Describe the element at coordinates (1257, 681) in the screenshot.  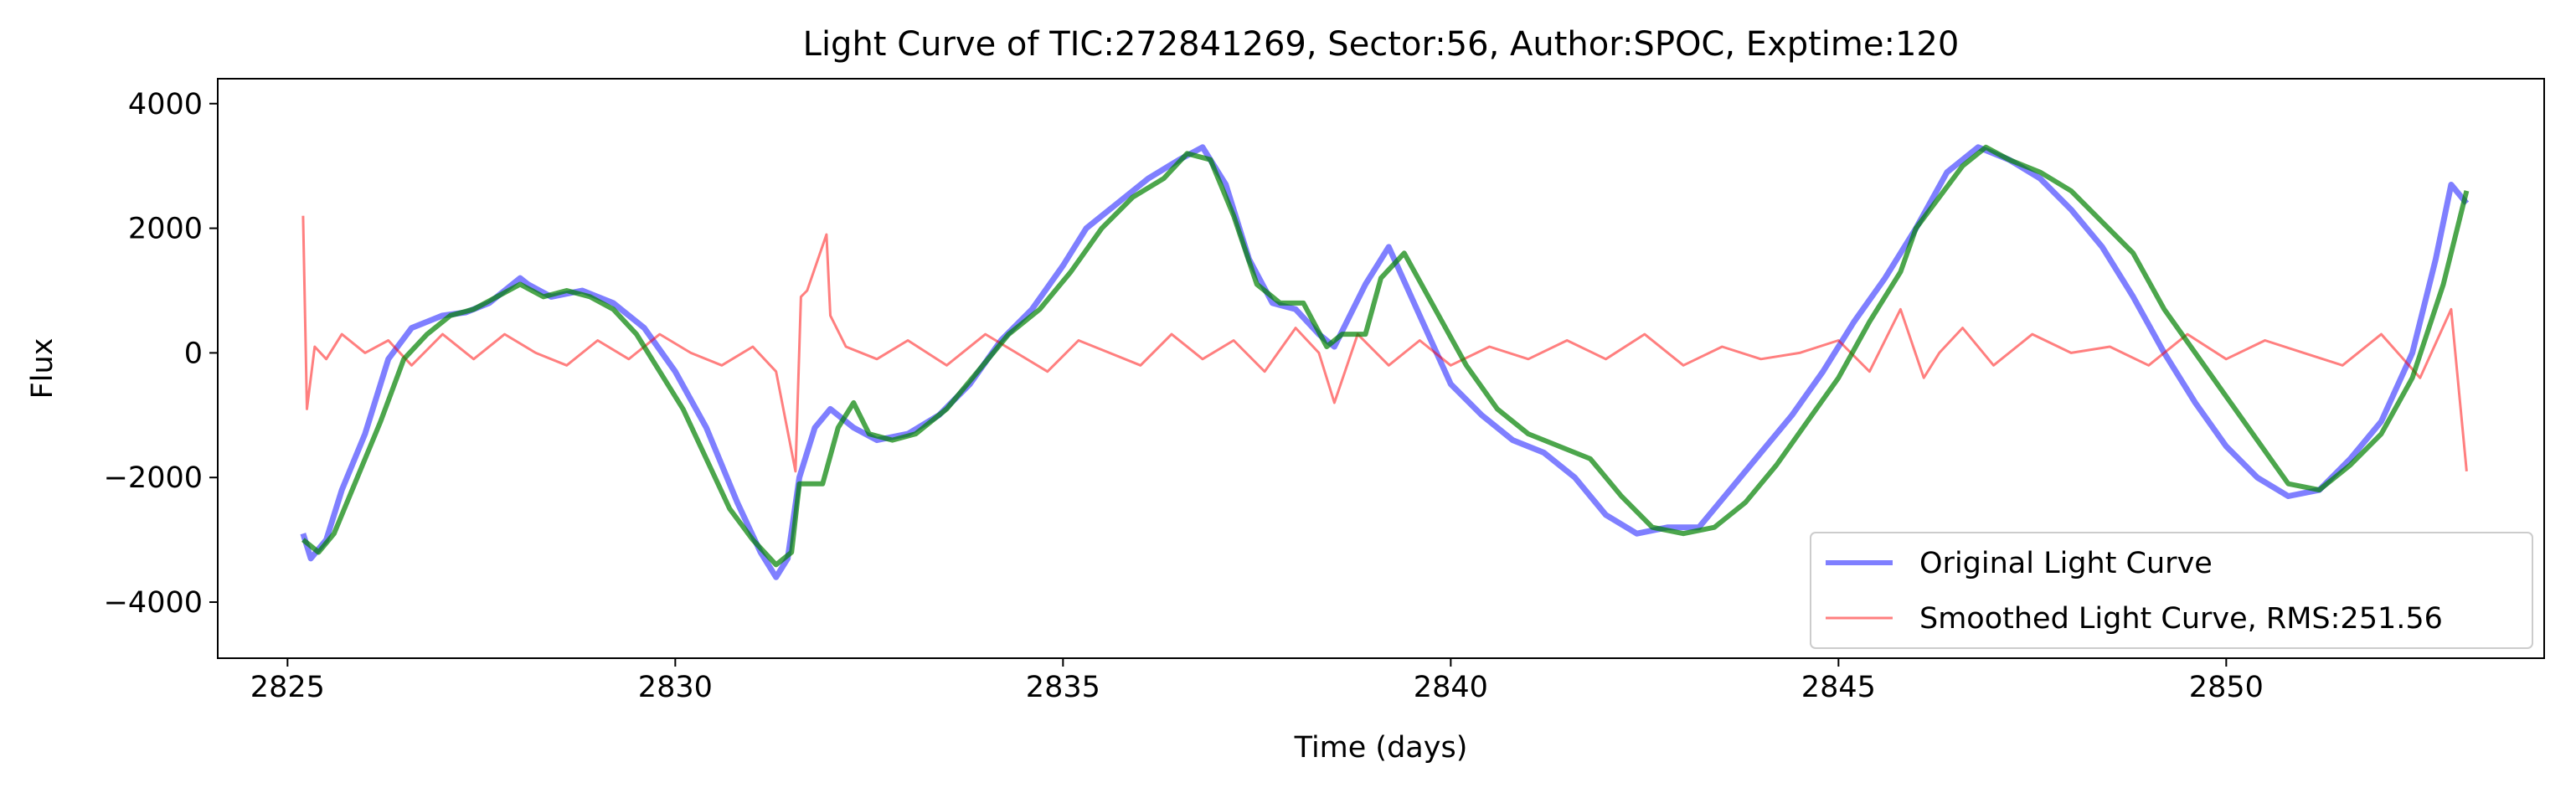
I see `x-axis-ticks: 2825 2830 2835 2840 2845 2850` at that location.